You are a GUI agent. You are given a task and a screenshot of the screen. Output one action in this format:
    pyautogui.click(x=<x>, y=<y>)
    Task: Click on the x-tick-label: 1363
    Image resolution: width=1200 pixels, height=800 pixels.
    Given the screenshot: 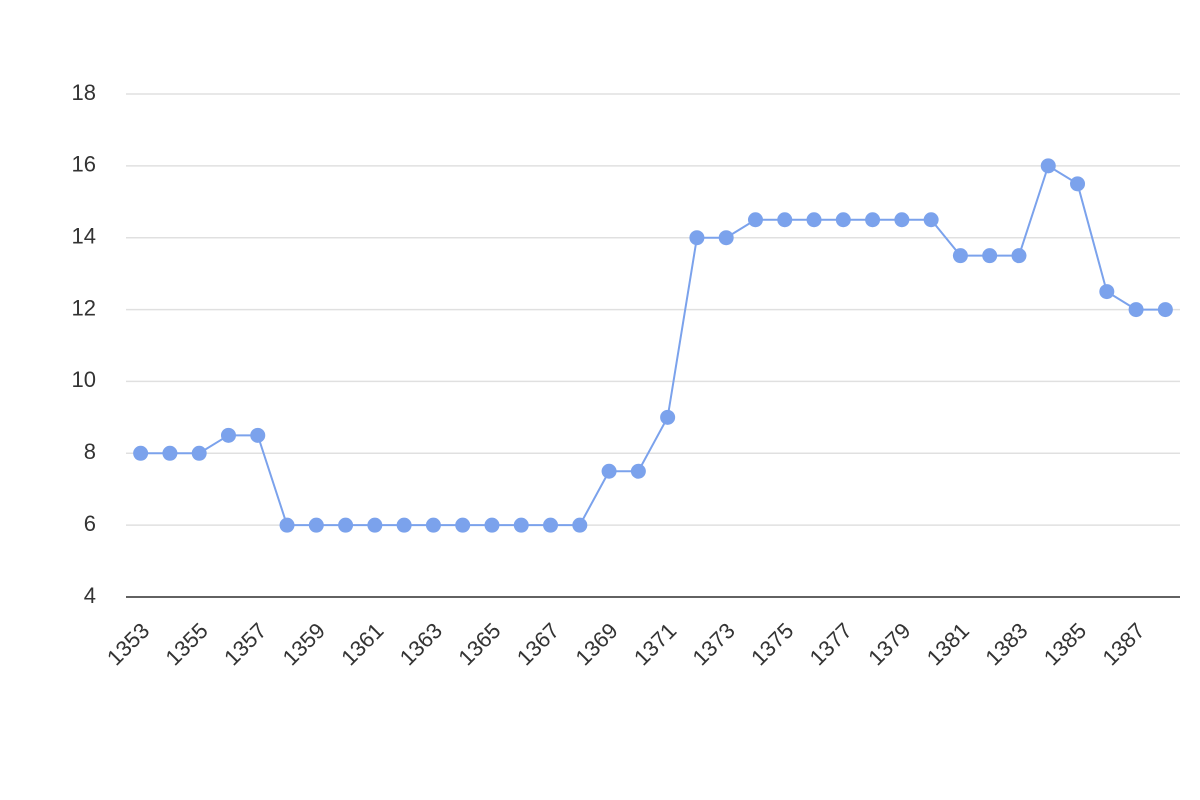 What is the action you would take?
    pyautogui.click(x=421, y=644)
    